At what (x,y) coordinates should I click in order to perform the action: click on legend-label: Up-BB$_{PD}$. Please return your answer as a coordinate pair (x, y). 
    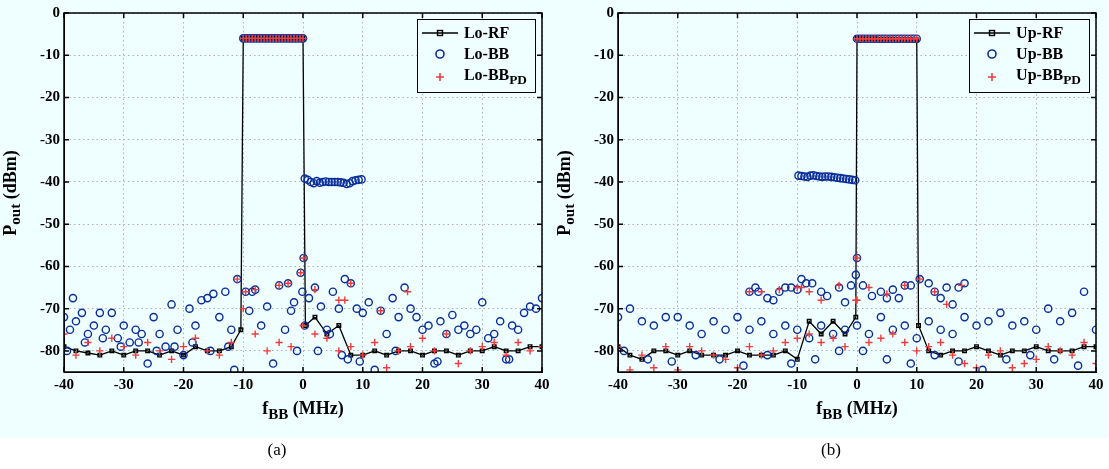
    Looking at the image, I should click on (1048, 77).